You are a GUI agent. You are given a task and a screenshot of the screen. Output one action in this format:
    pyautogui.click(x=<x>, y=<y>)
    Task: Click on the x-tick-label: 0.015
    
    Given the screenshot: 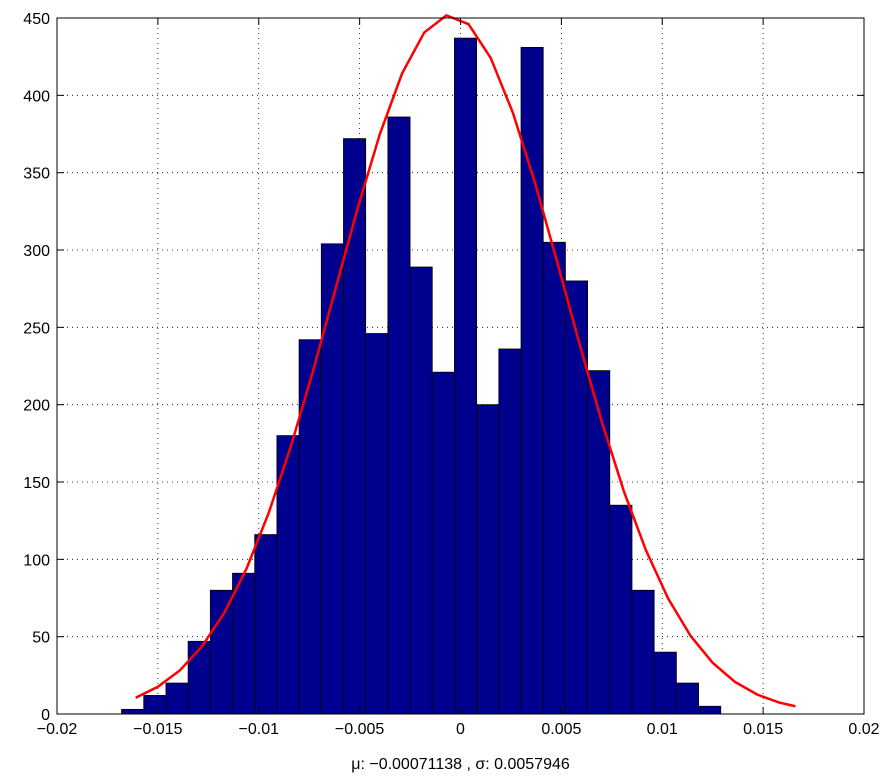 What is the action you would take?
    pyautogui.click(x=763, y=729)
    